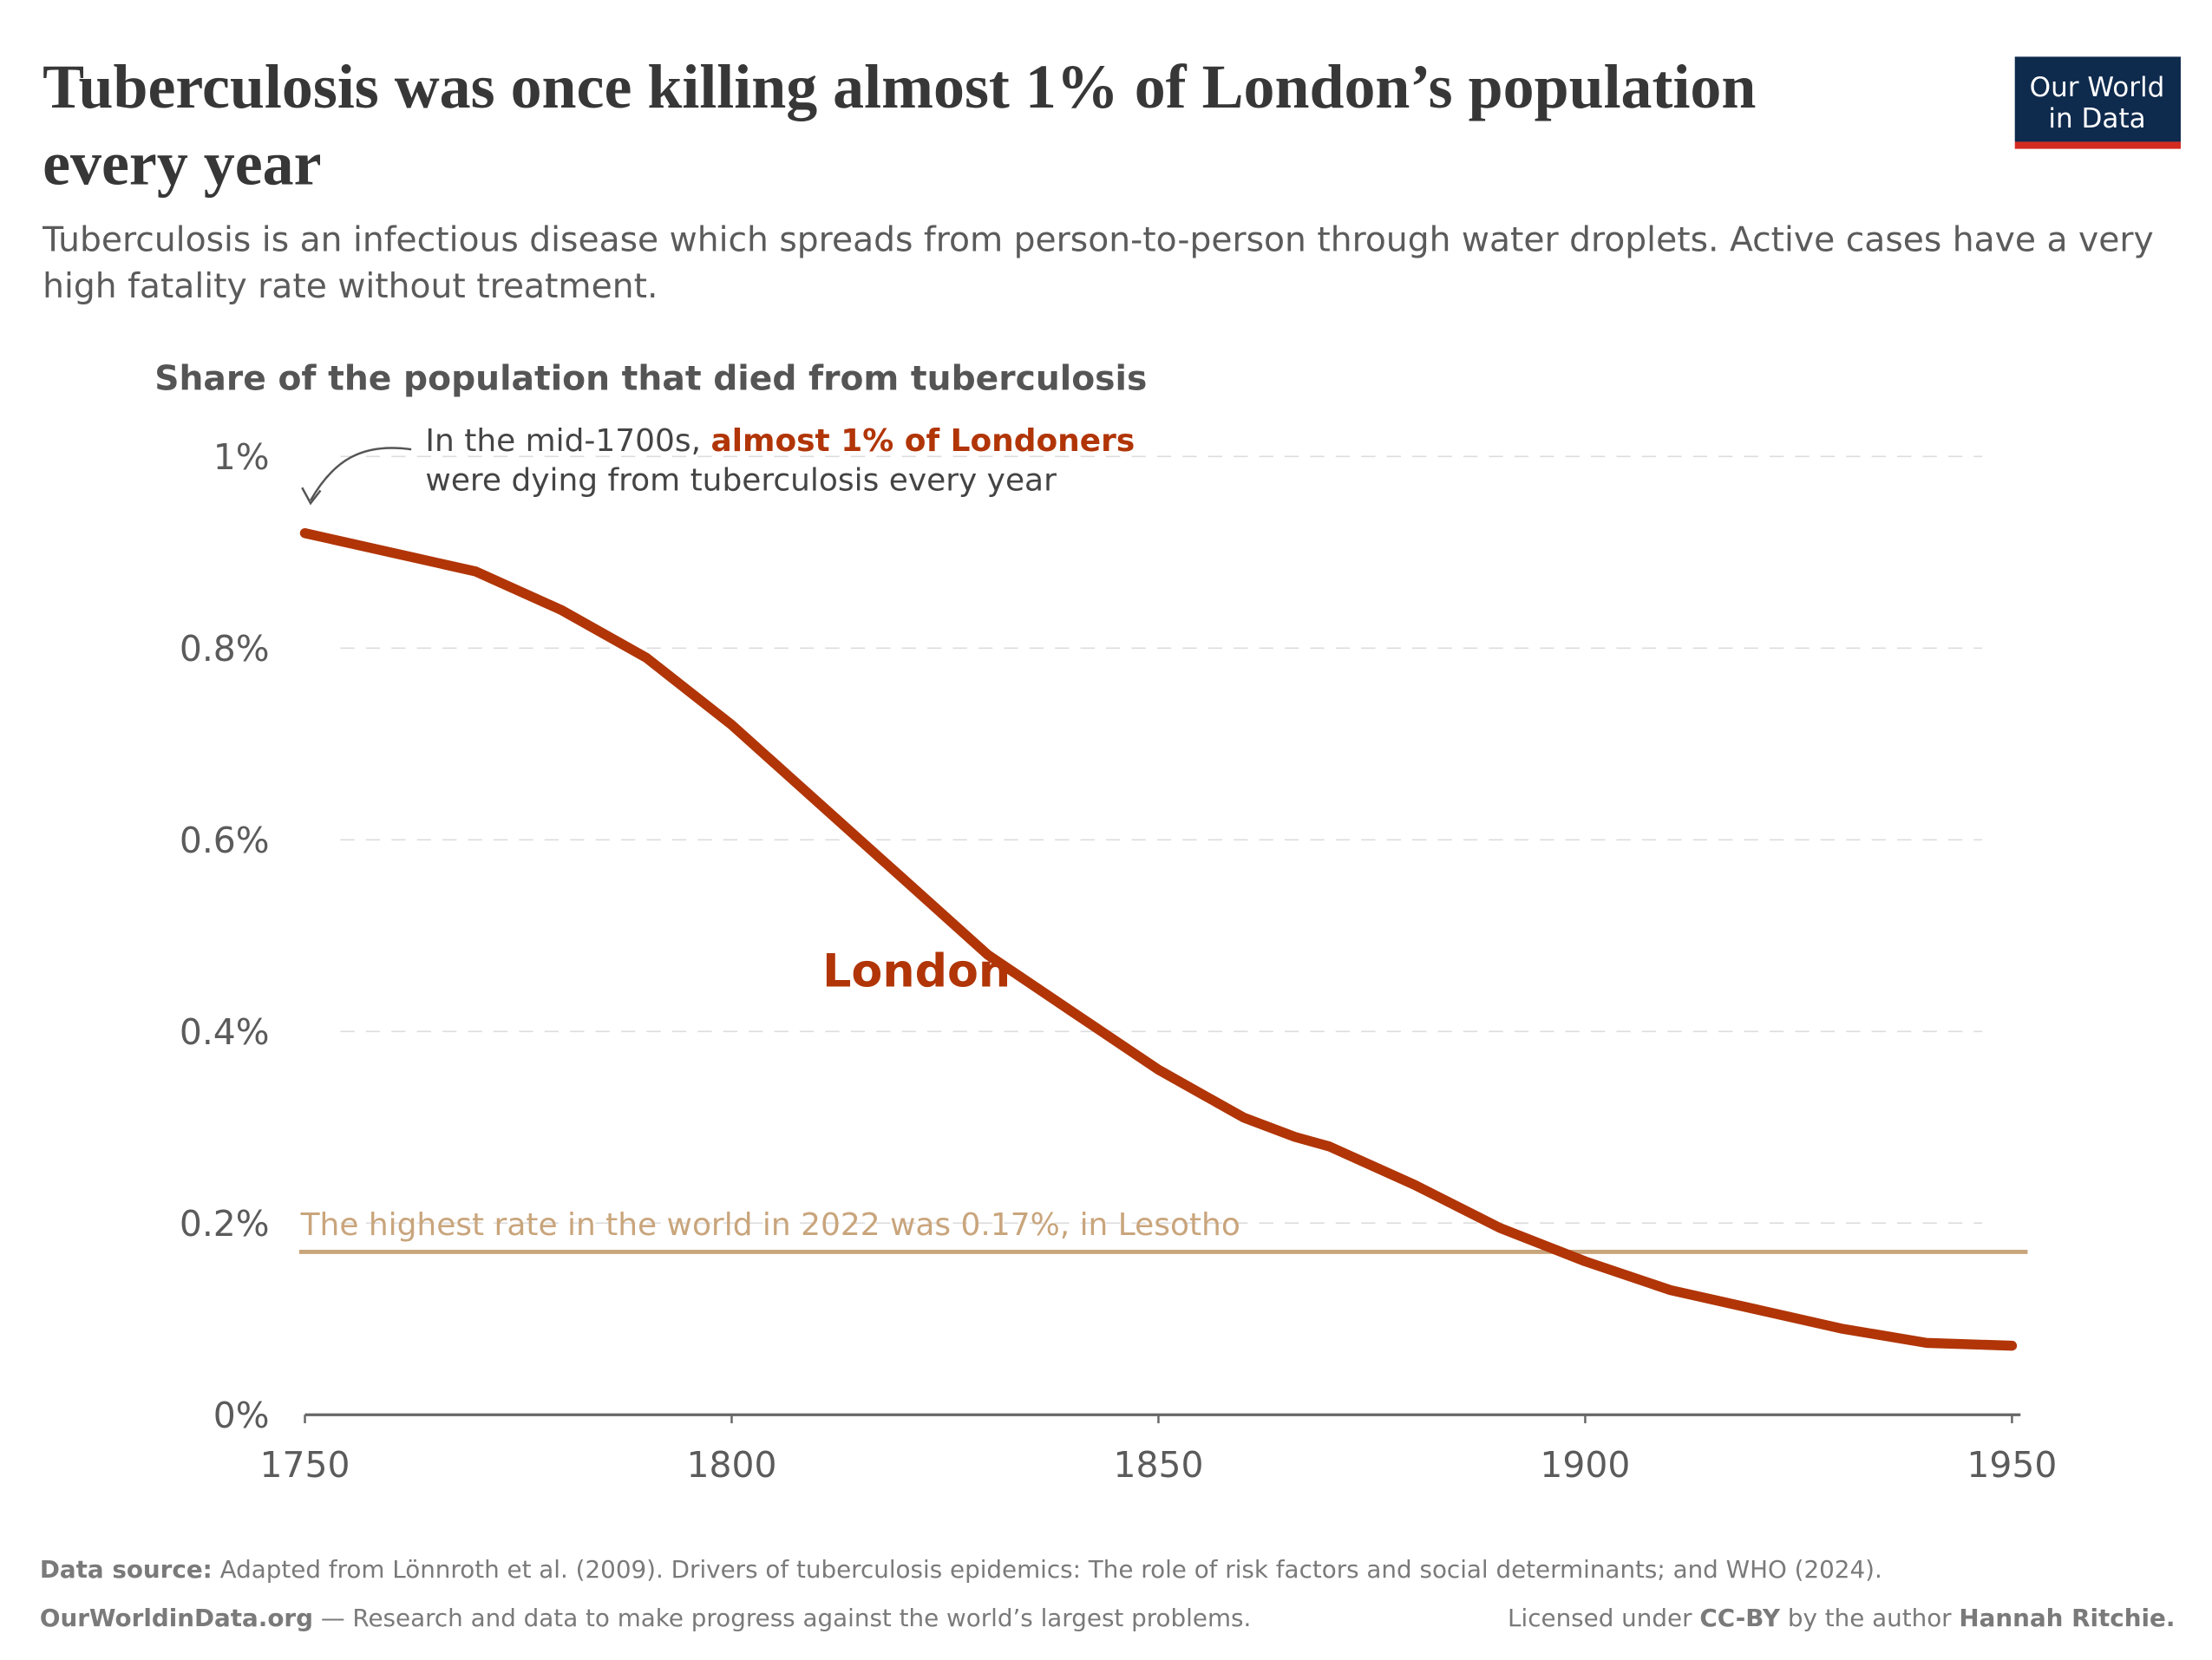 The width and height of the screenshot is (2212, 1660). What do you see at coordinates (741, 481) in the screenshot?
I see `annotation: were dying from tuberculosis every year` at bounding box center [741, 481].